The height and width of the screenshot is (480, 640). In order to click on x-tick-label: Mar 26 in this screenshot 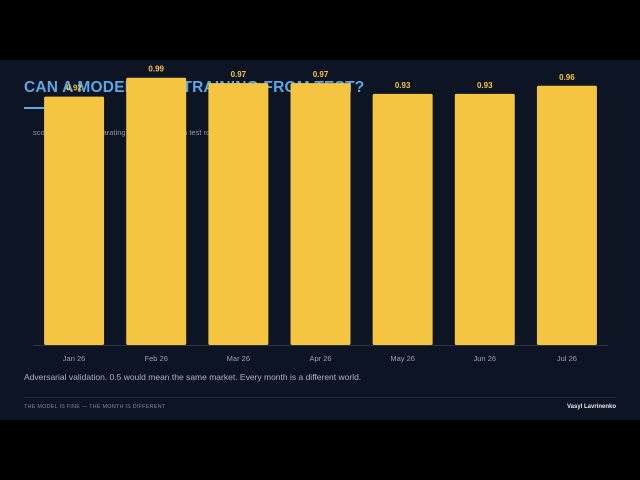, I will do `click(238, 358)`.